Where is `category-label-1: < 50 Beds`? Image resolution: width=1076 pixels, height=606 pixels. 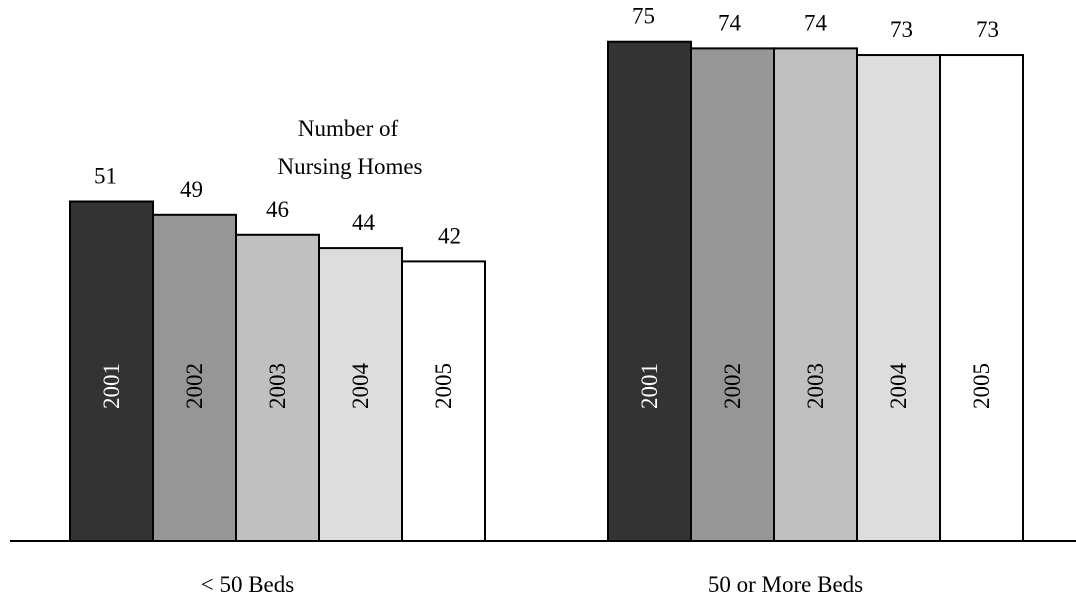 category-label-1: < 50 Beds is located at coordinates (248, 584).